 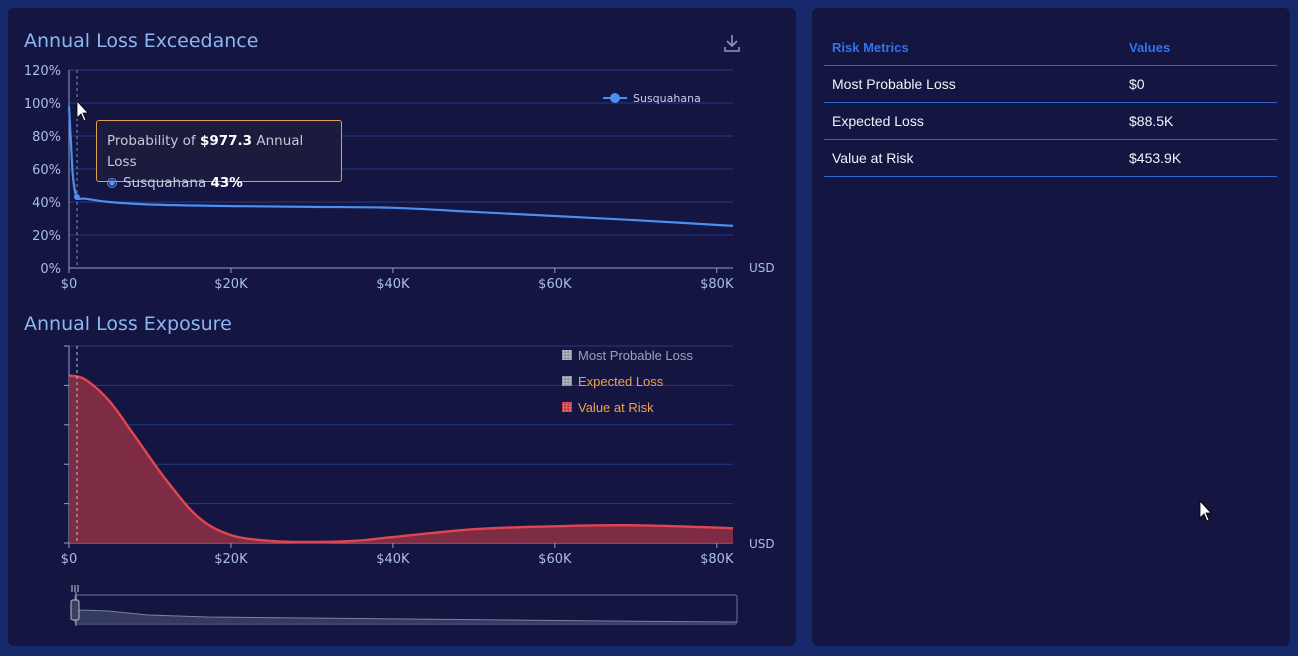 I want to click on y-tick-label: 0%, so click(x=50, y=269).